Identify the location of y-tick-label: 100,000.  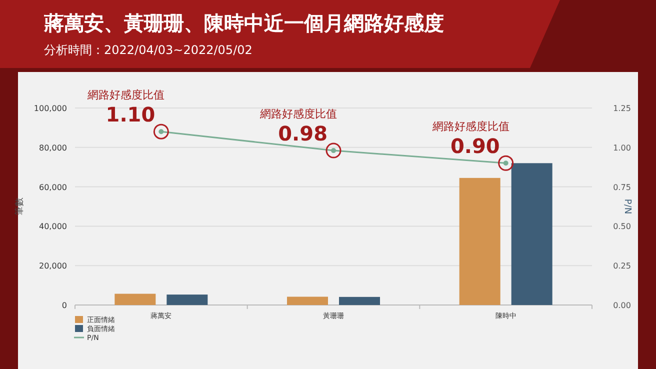
(50, 108).